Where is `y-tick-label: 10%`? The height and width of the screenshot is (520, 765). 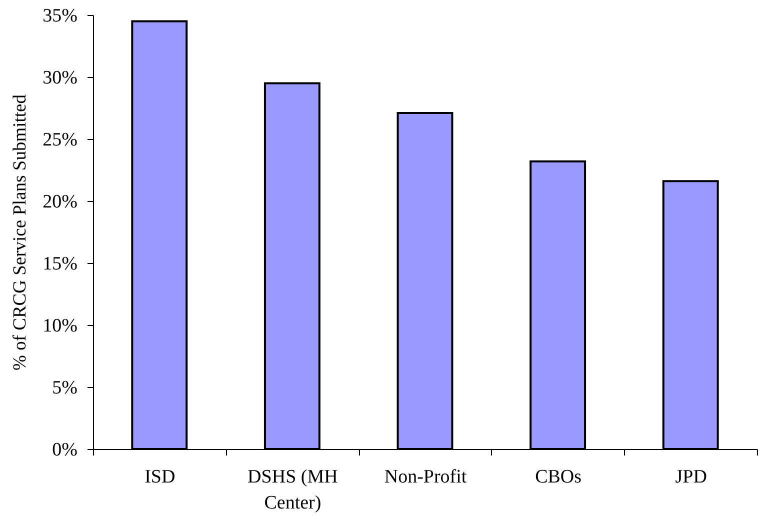 y-tick-label: 10% is located at coordinates (60, 326).